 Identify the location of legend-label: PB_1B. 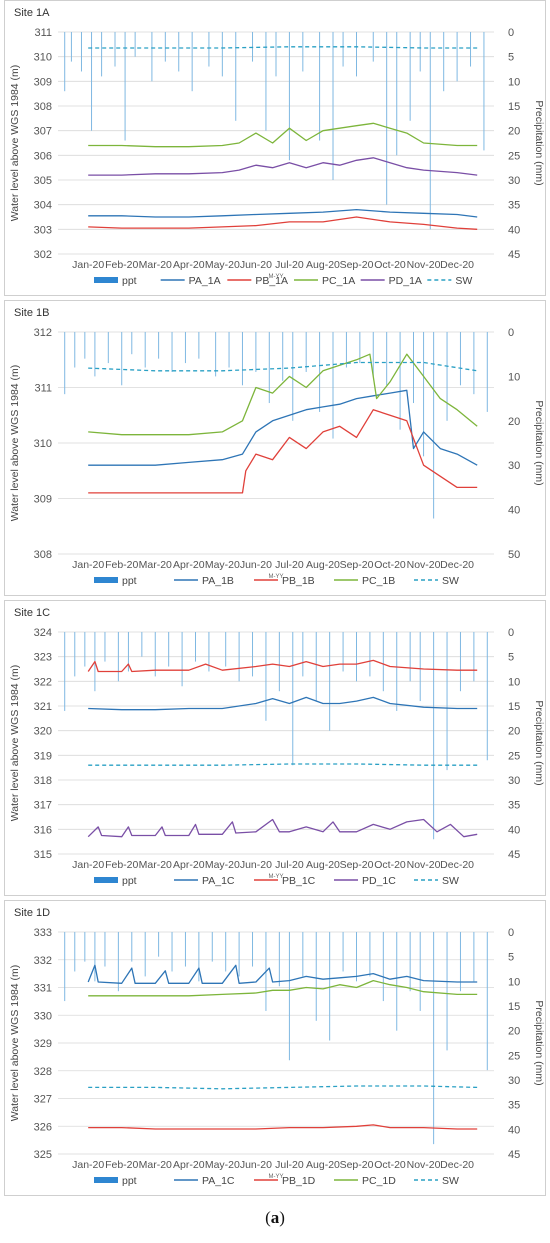
(298, 581).